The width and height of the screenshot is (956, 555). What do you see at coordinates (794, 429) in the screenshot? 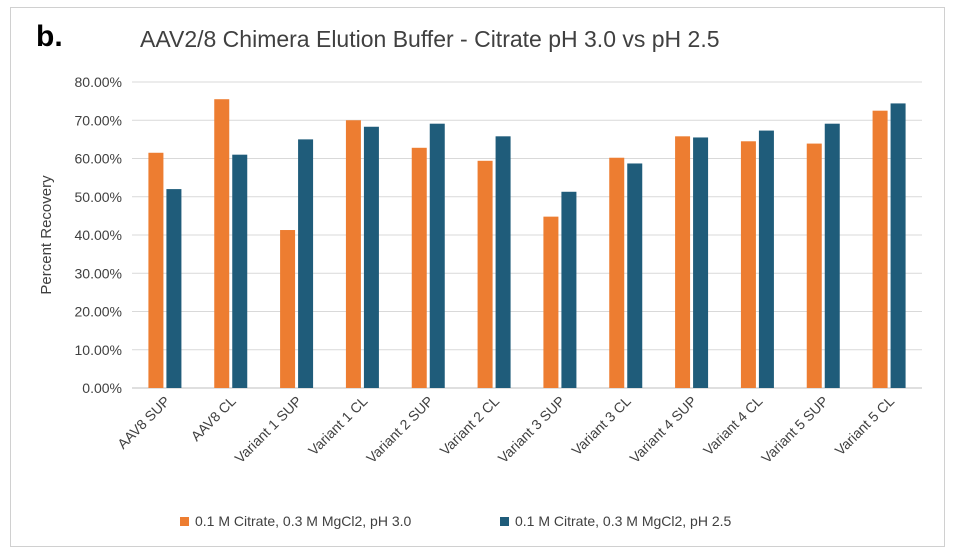
I see `x-tick-label: Variant 5 SUP` at bounding box center [794, 429].